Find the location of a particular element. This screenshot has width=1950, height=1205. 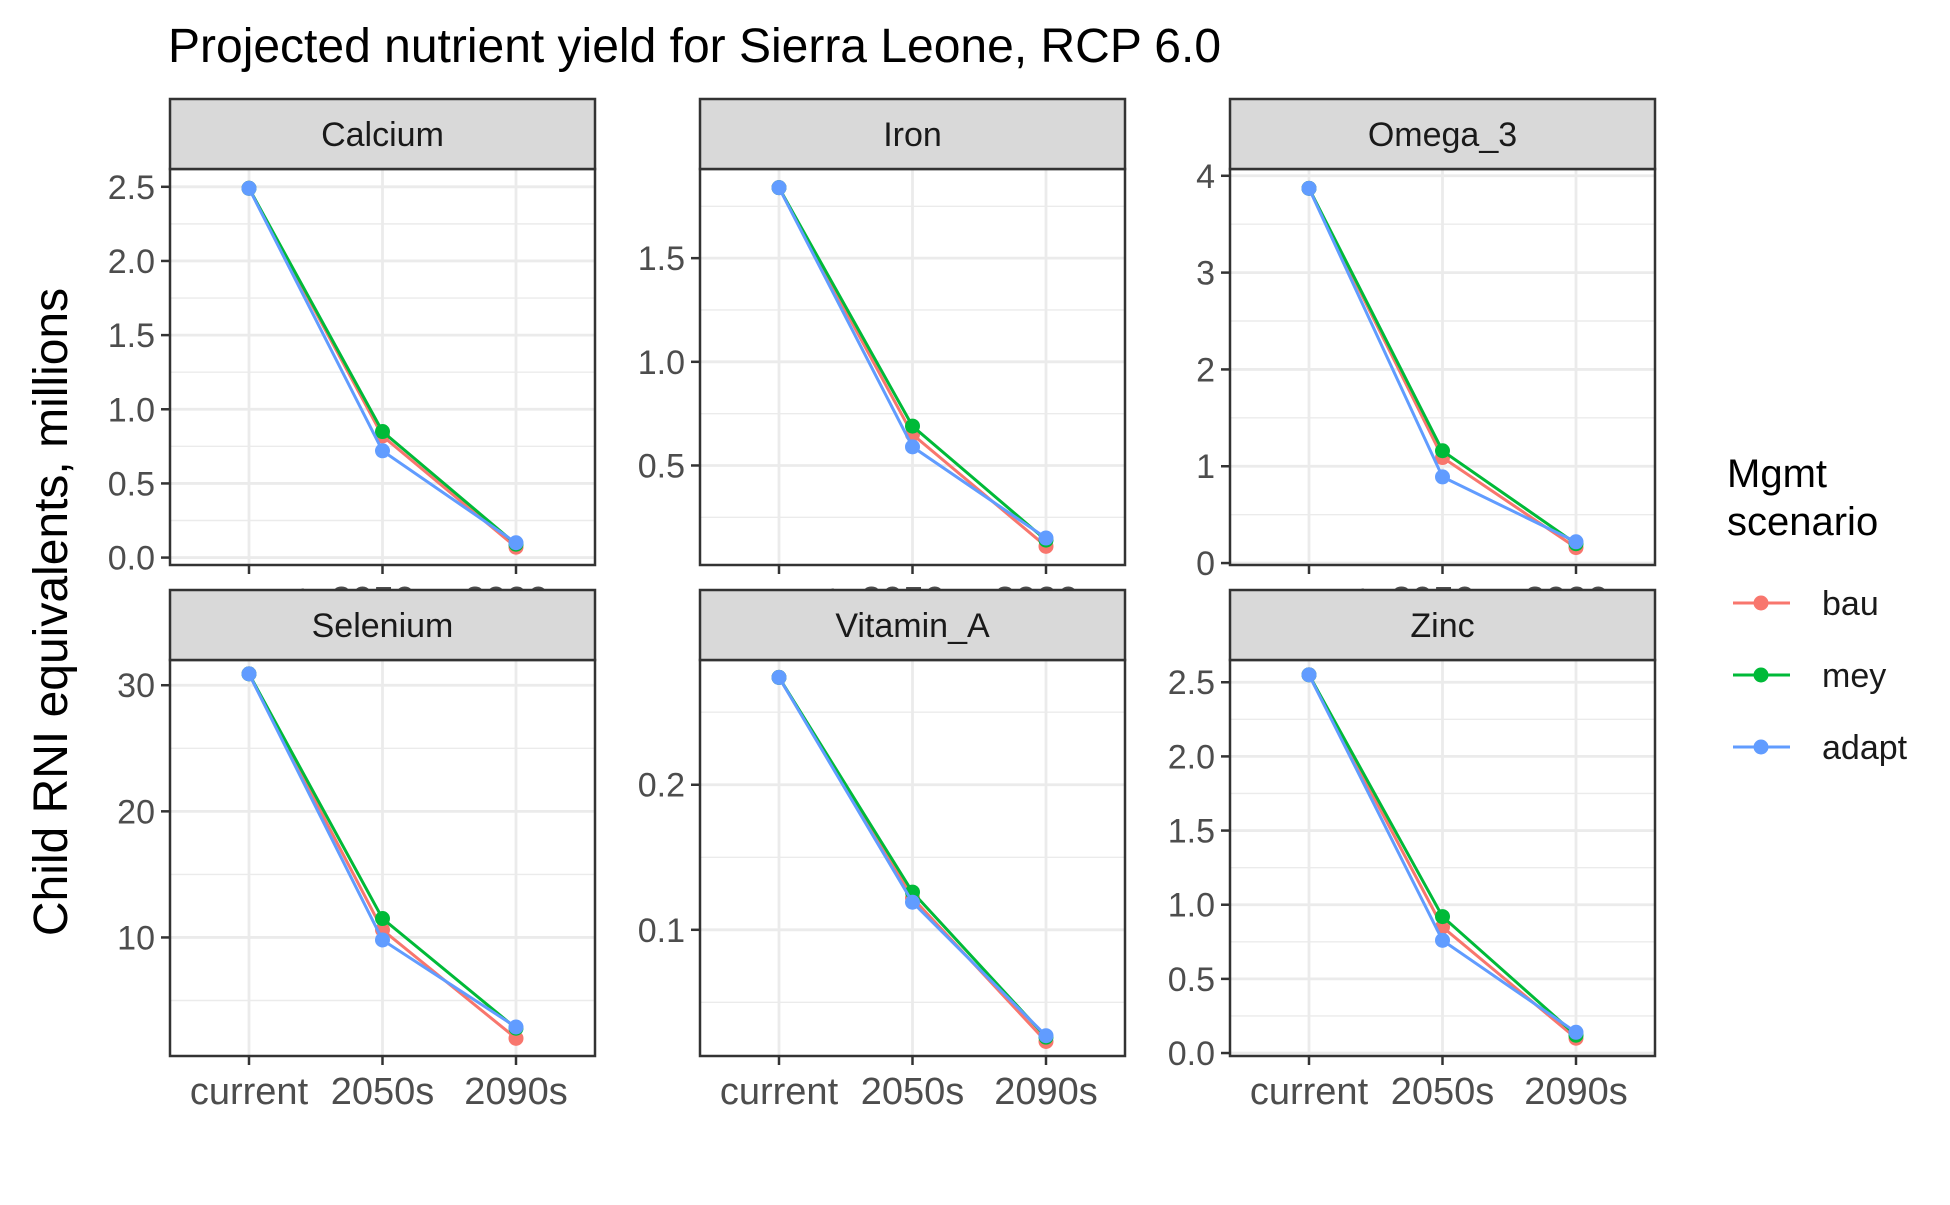

legend-label-bau: bau is located at coordinates (1850, 604).